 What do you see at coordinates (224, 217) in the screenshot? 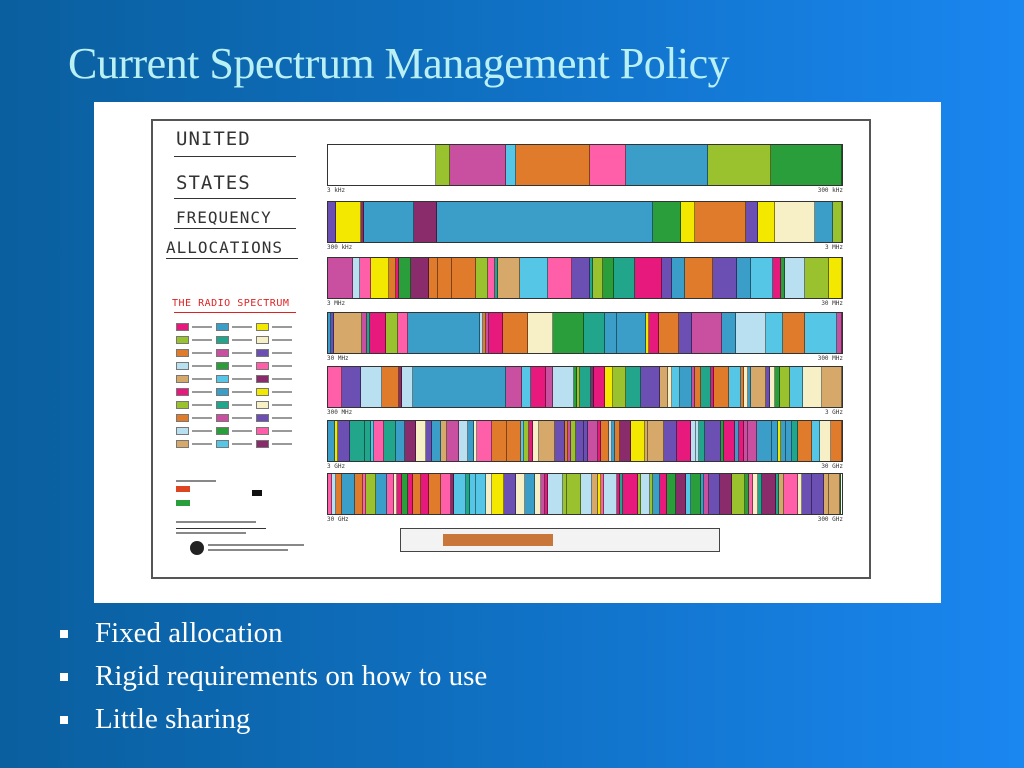
I see `heading-line-frequency: FREQUENCY` at bounding box center [224, 217].